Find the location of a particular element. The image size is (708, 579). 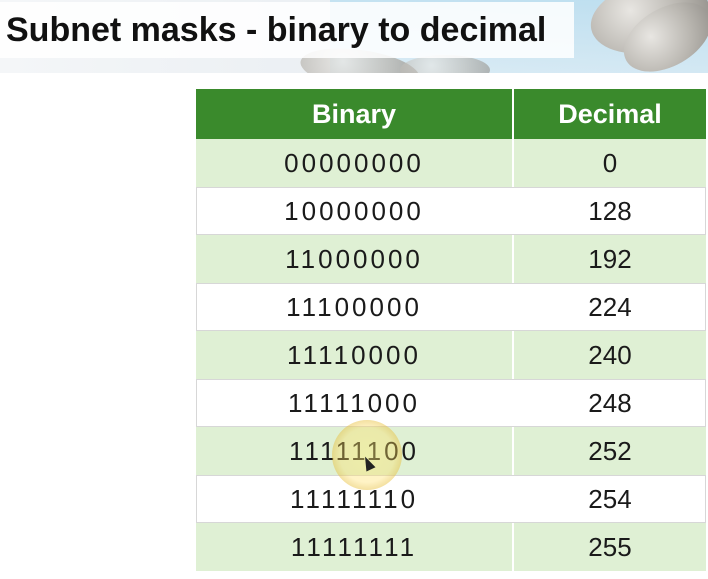

binary-cell: 00000000 is located at coordinates (355, 163).